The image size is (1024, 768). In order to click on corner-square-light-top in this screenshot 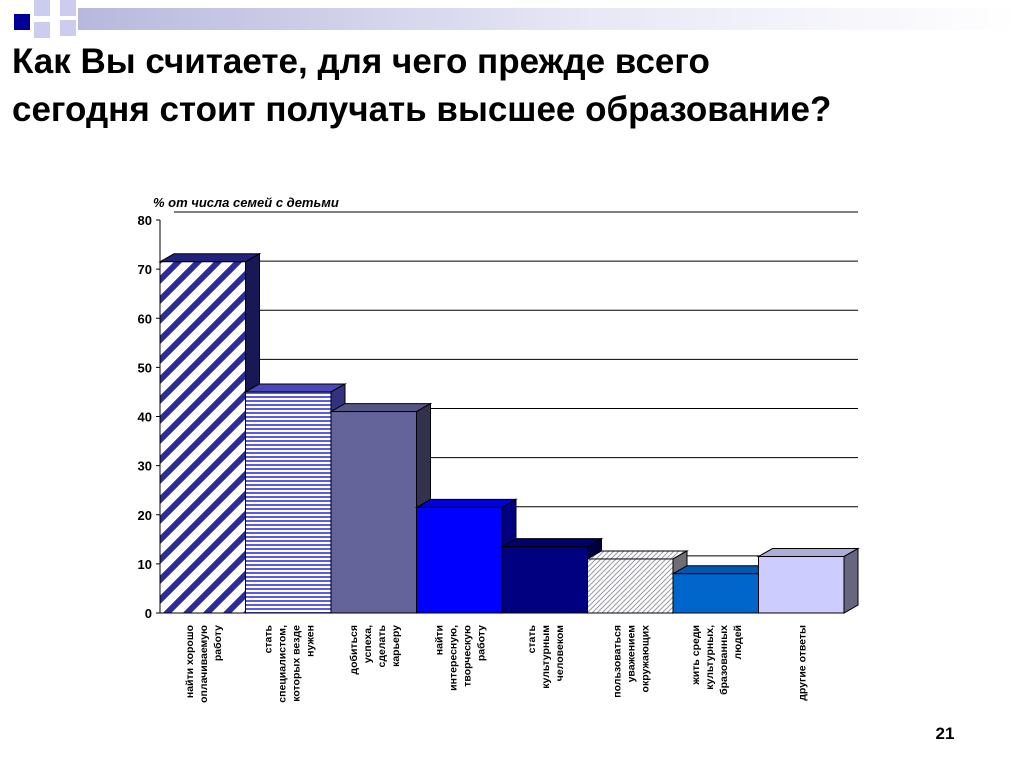, I will do `click(42, 8)`.